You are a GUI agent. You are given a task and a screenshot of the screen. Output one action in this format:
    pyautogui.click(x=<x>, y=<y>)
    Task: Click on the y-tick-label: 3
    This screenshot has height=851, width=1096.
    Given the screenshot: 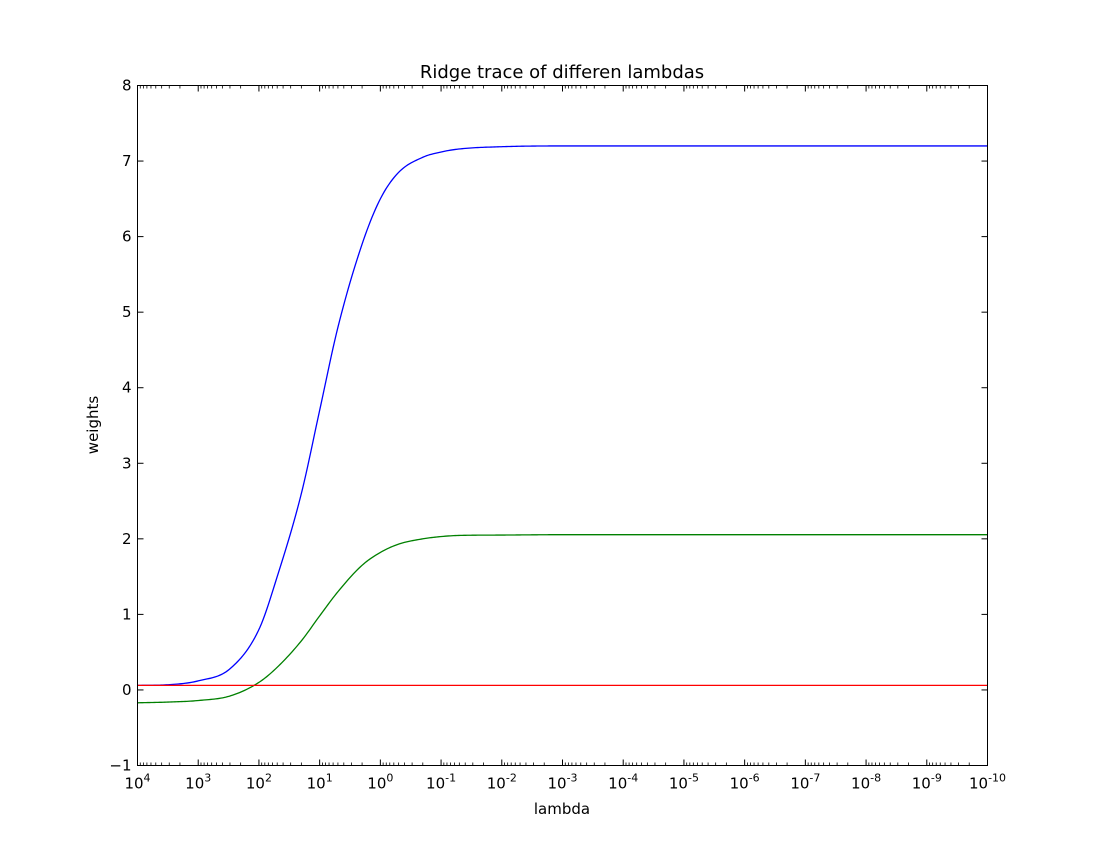 What is the action you would take?
    pyautogui.click(x=127, y=463)
    